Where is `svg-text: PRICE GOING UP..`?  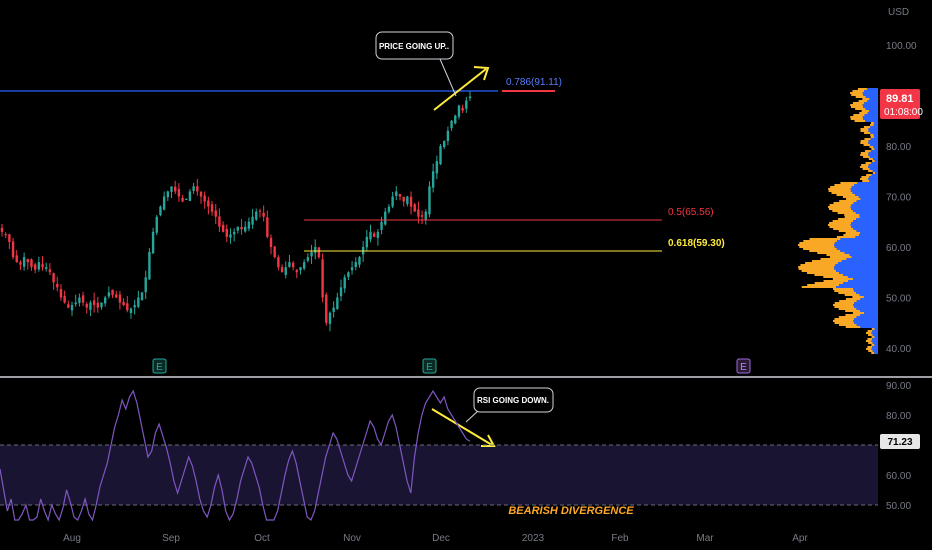
svg-text: PRICE GOING UP.. is located at coordinates (414, 46).